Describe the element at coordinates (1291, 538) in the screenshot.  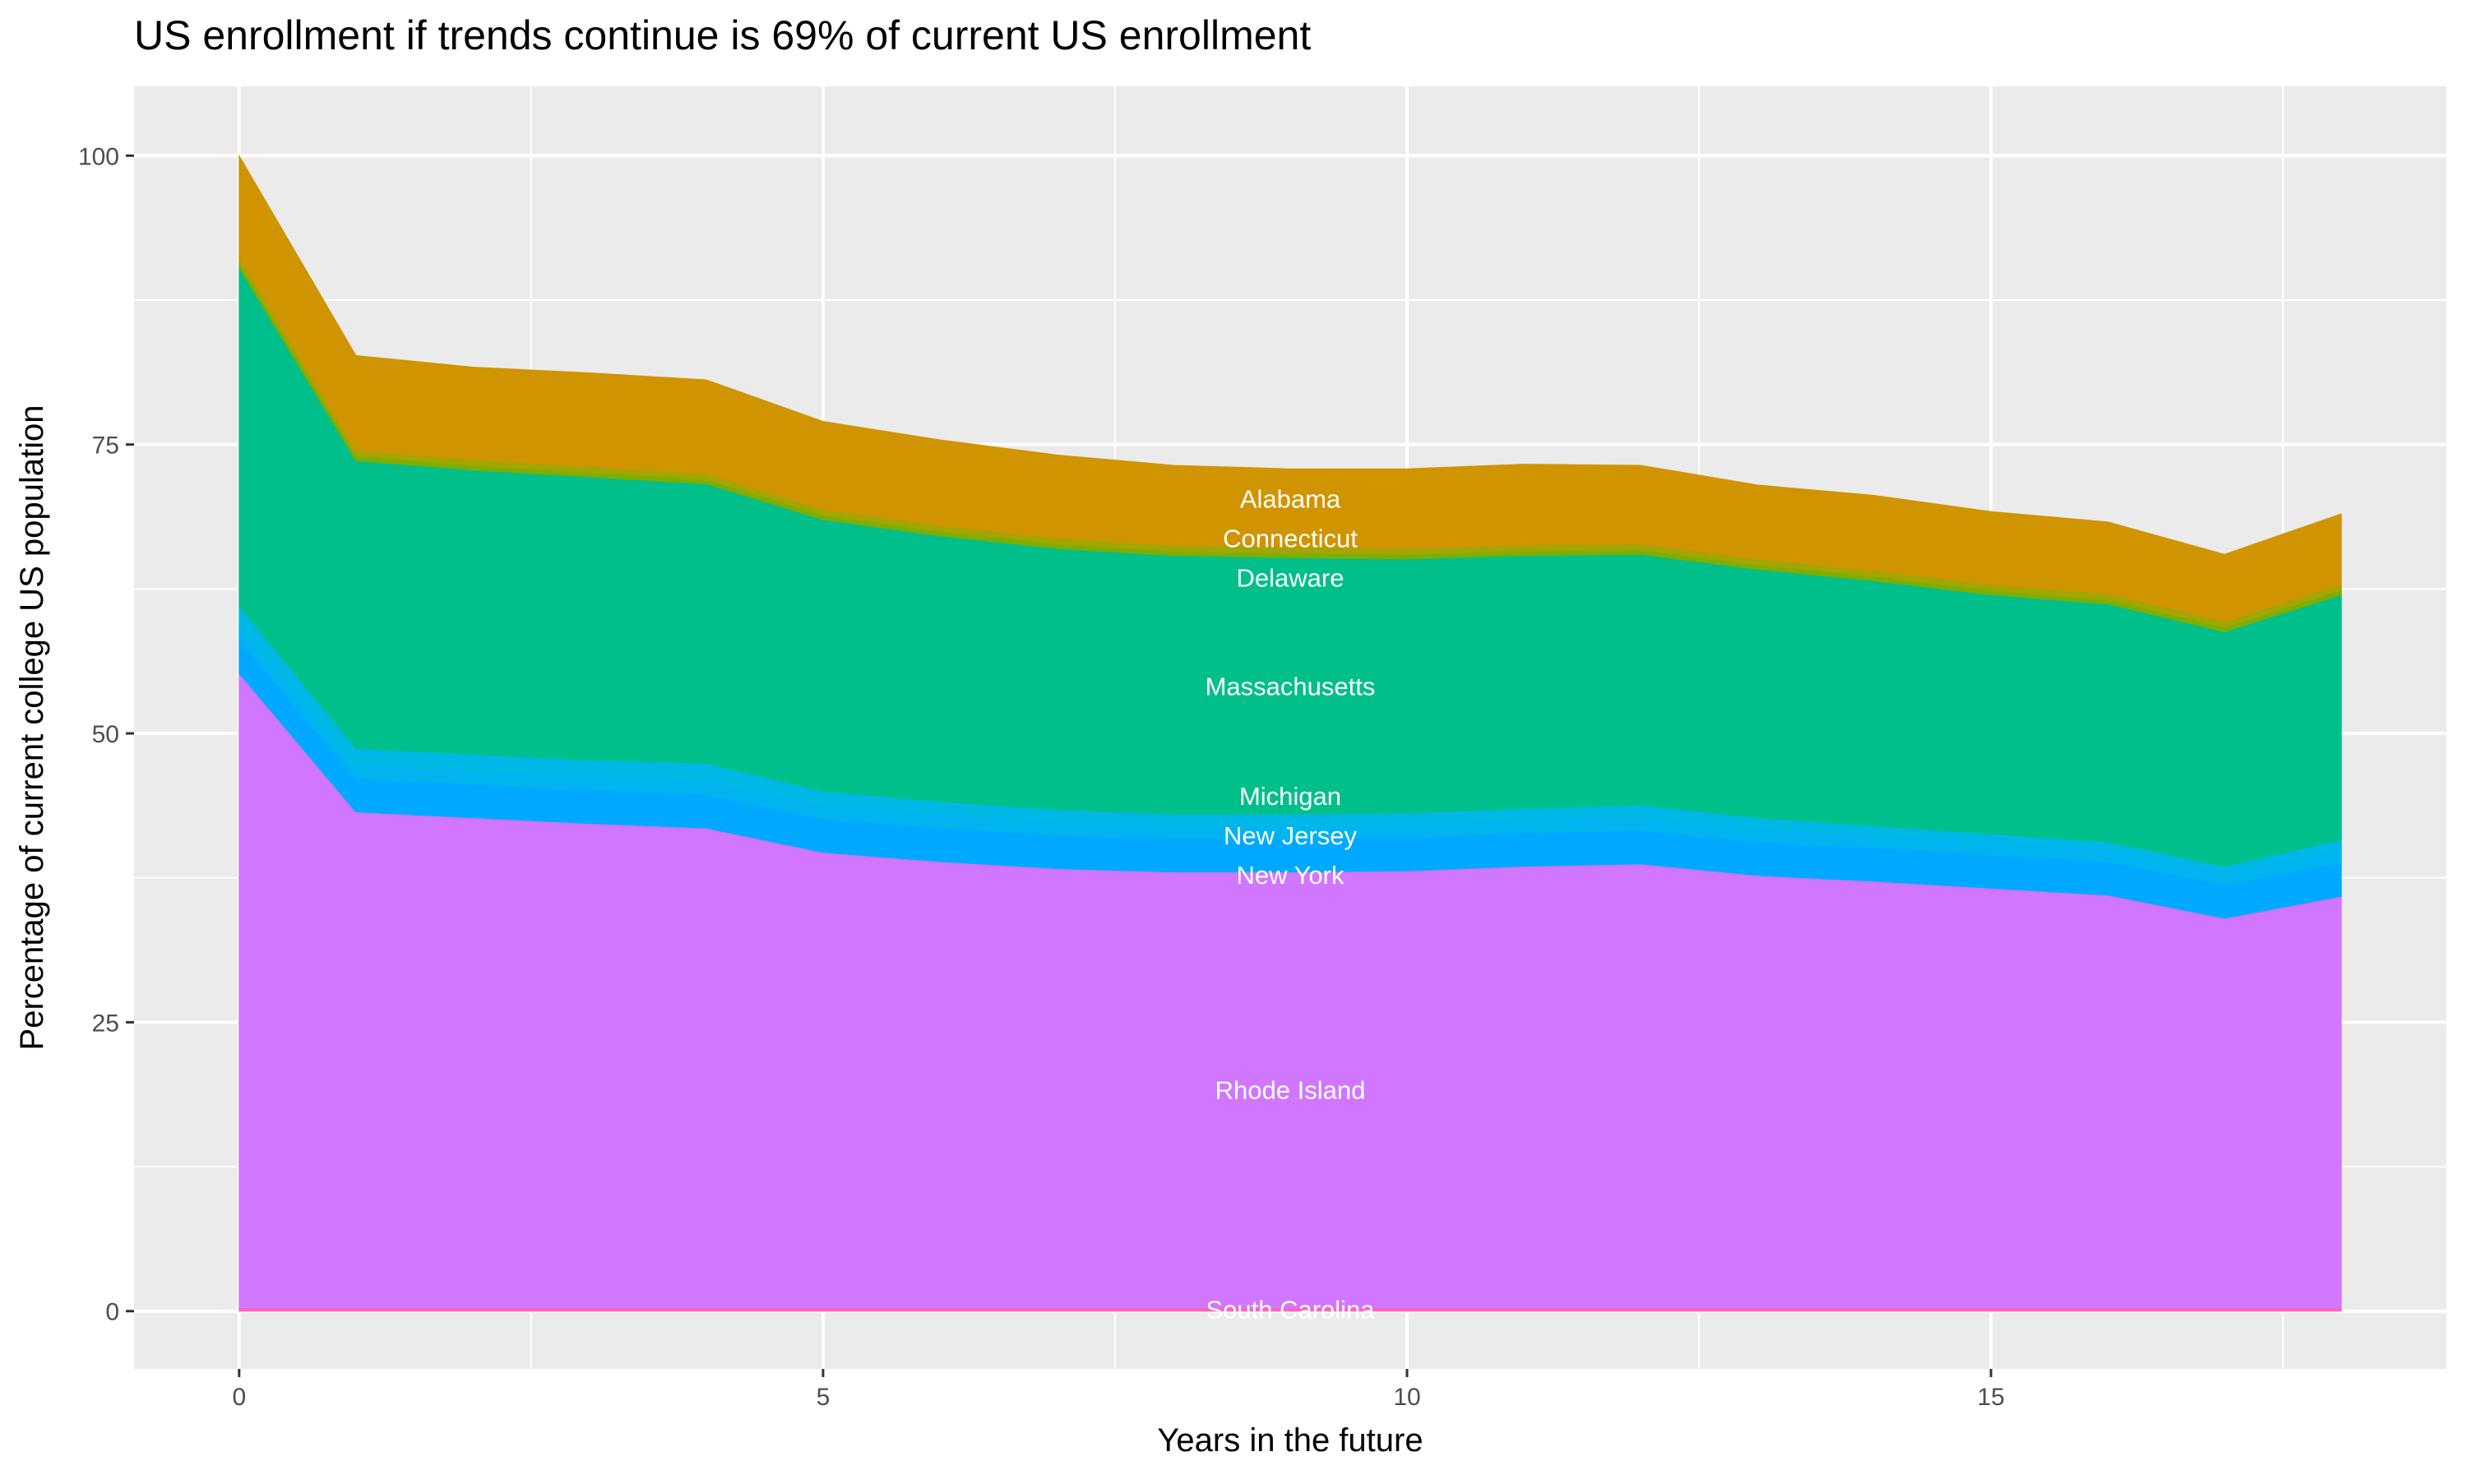
I see `series-label: Connecticut` at that location.